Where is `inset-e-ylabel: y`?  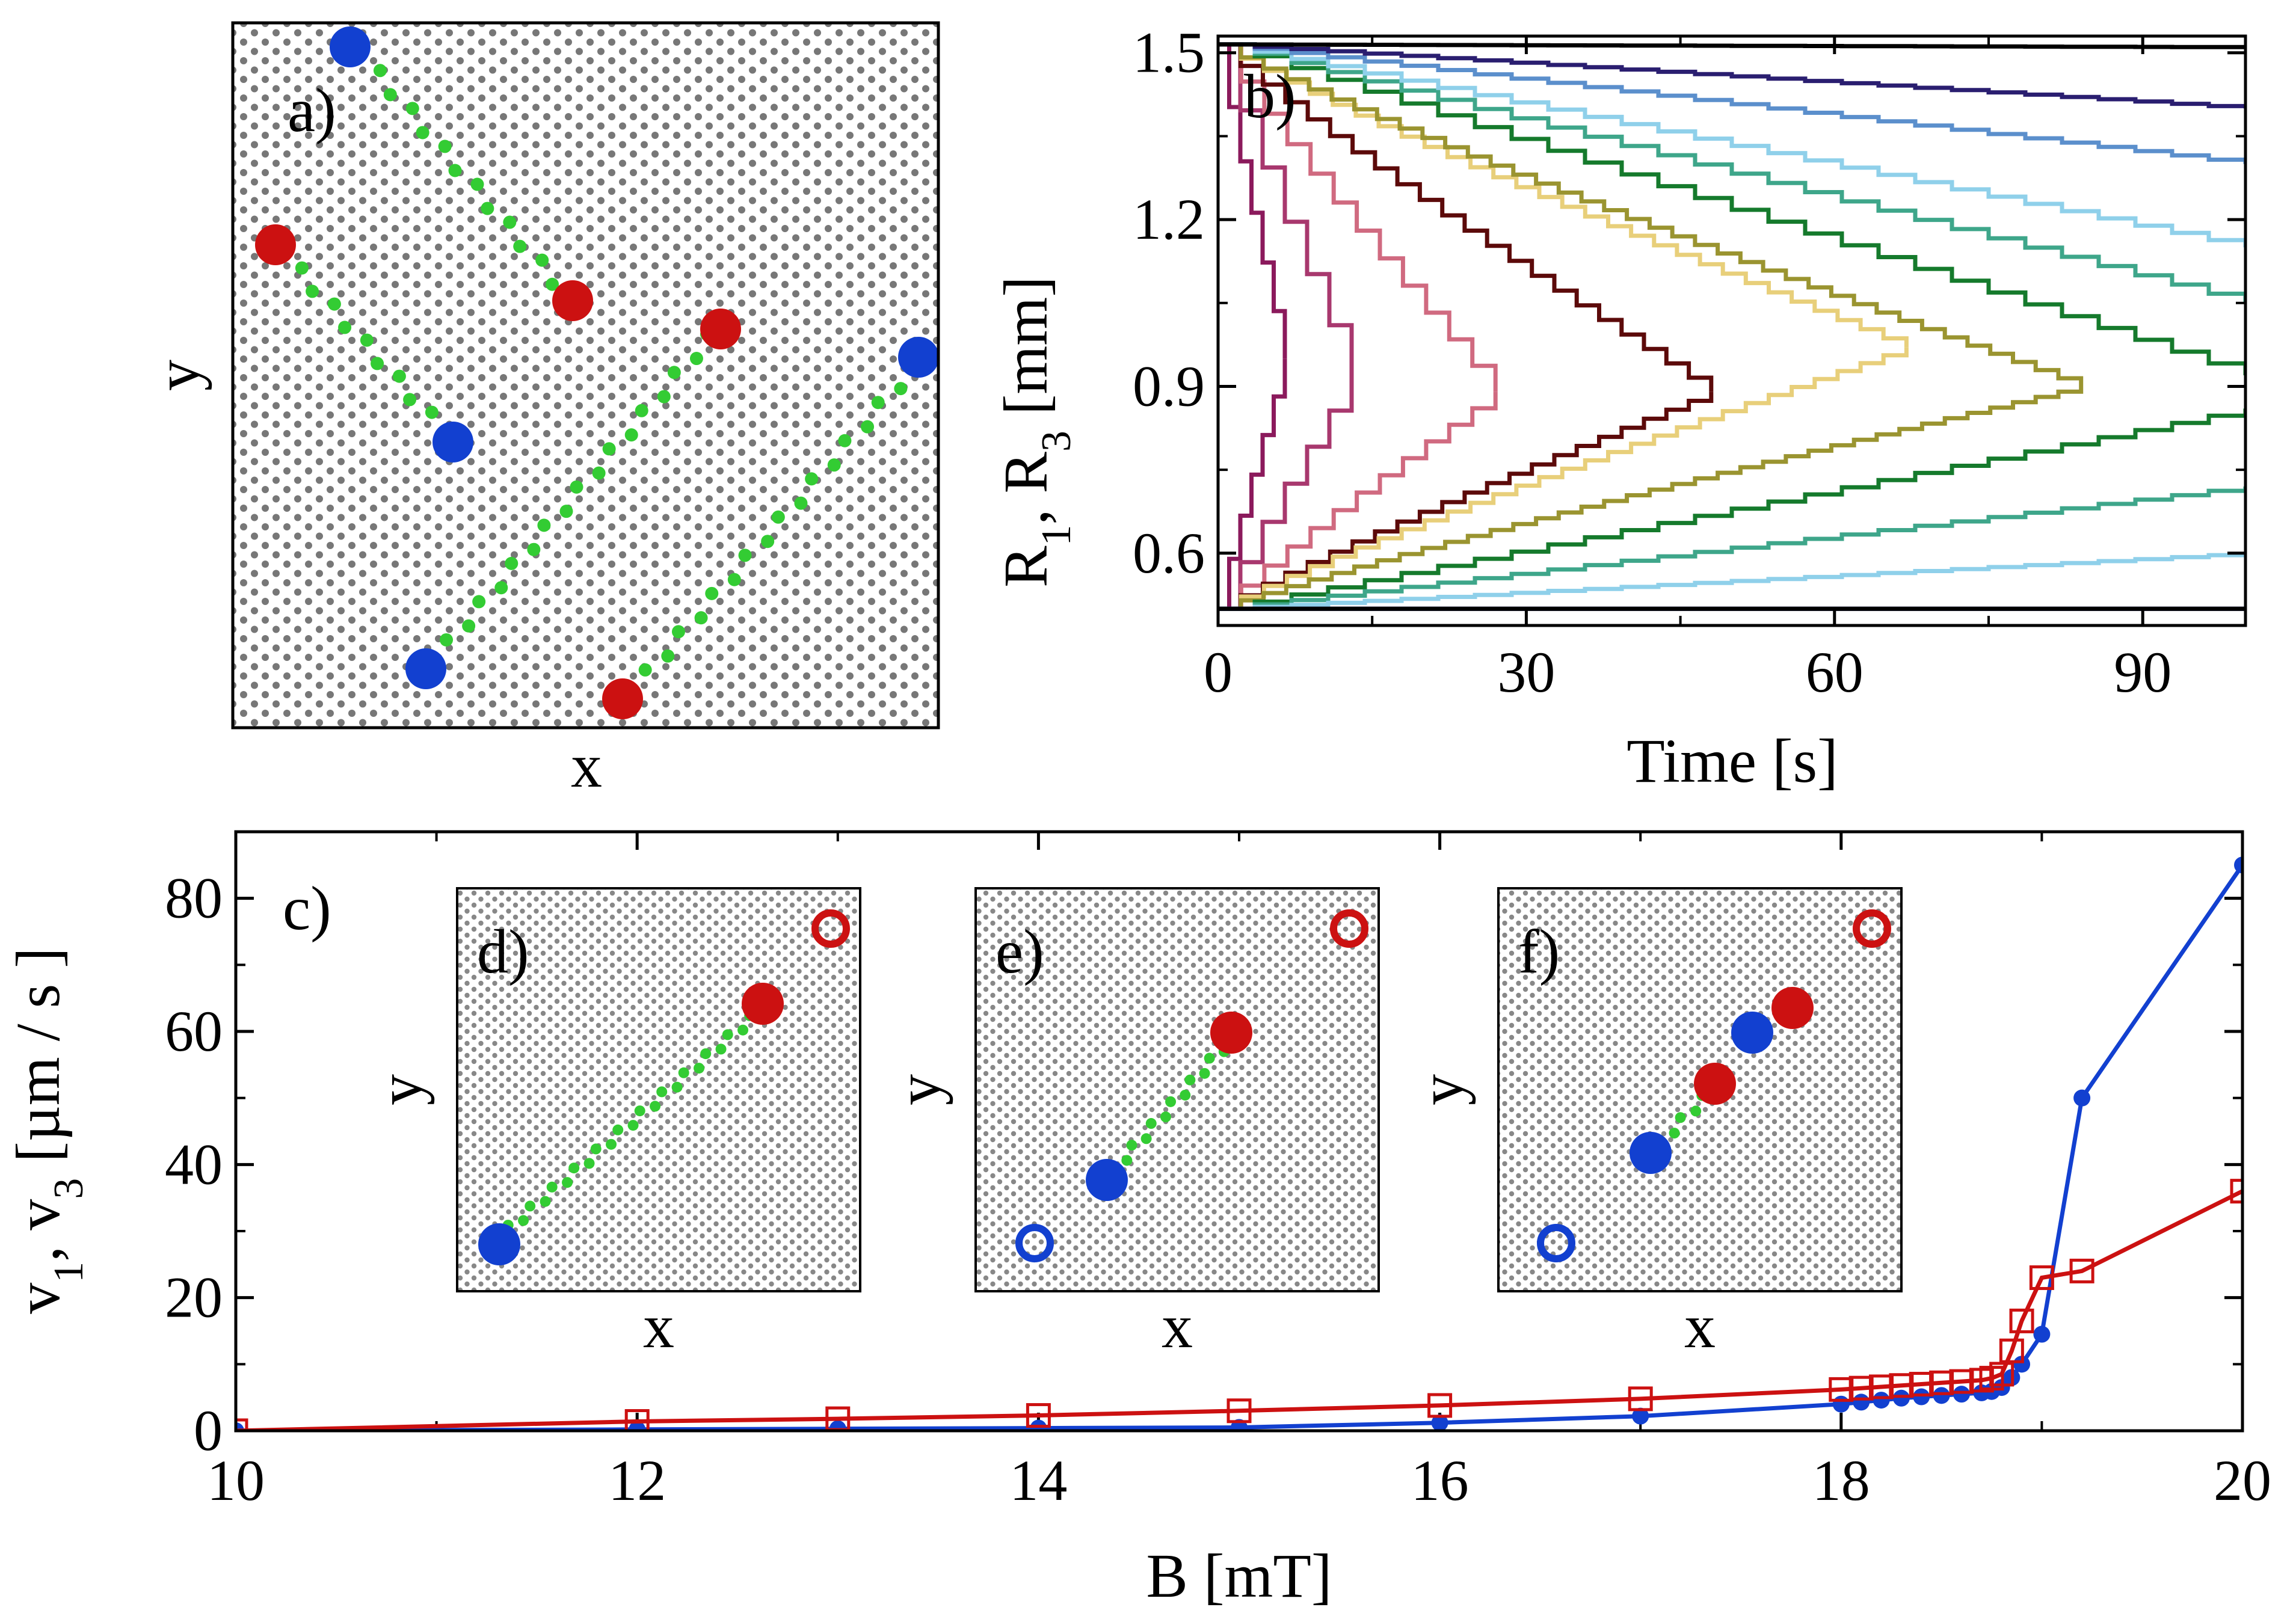 inset-e-ylabel: y is located at coordinates (918, 1089).